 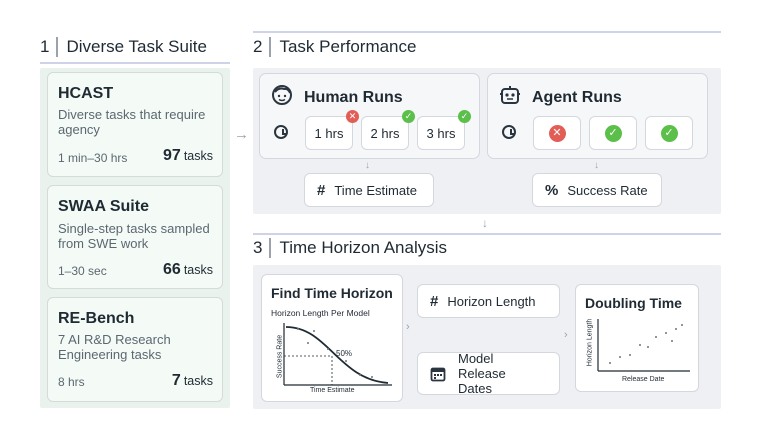 I want to click on task-name: HCAST, so click(x=86, y=93).